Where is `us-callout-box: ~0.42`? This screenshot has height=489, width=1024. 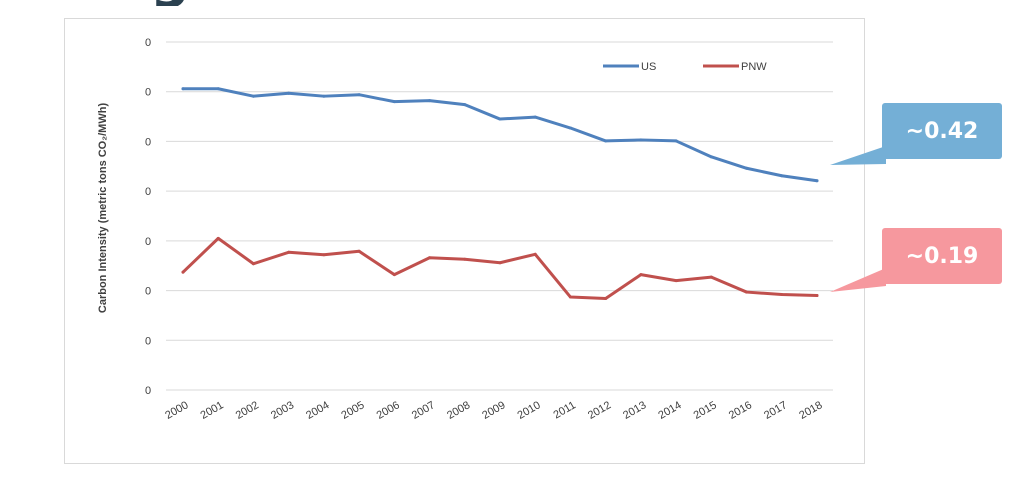 us-callout-box: ~0.42 is located at coordinates (942, 131).